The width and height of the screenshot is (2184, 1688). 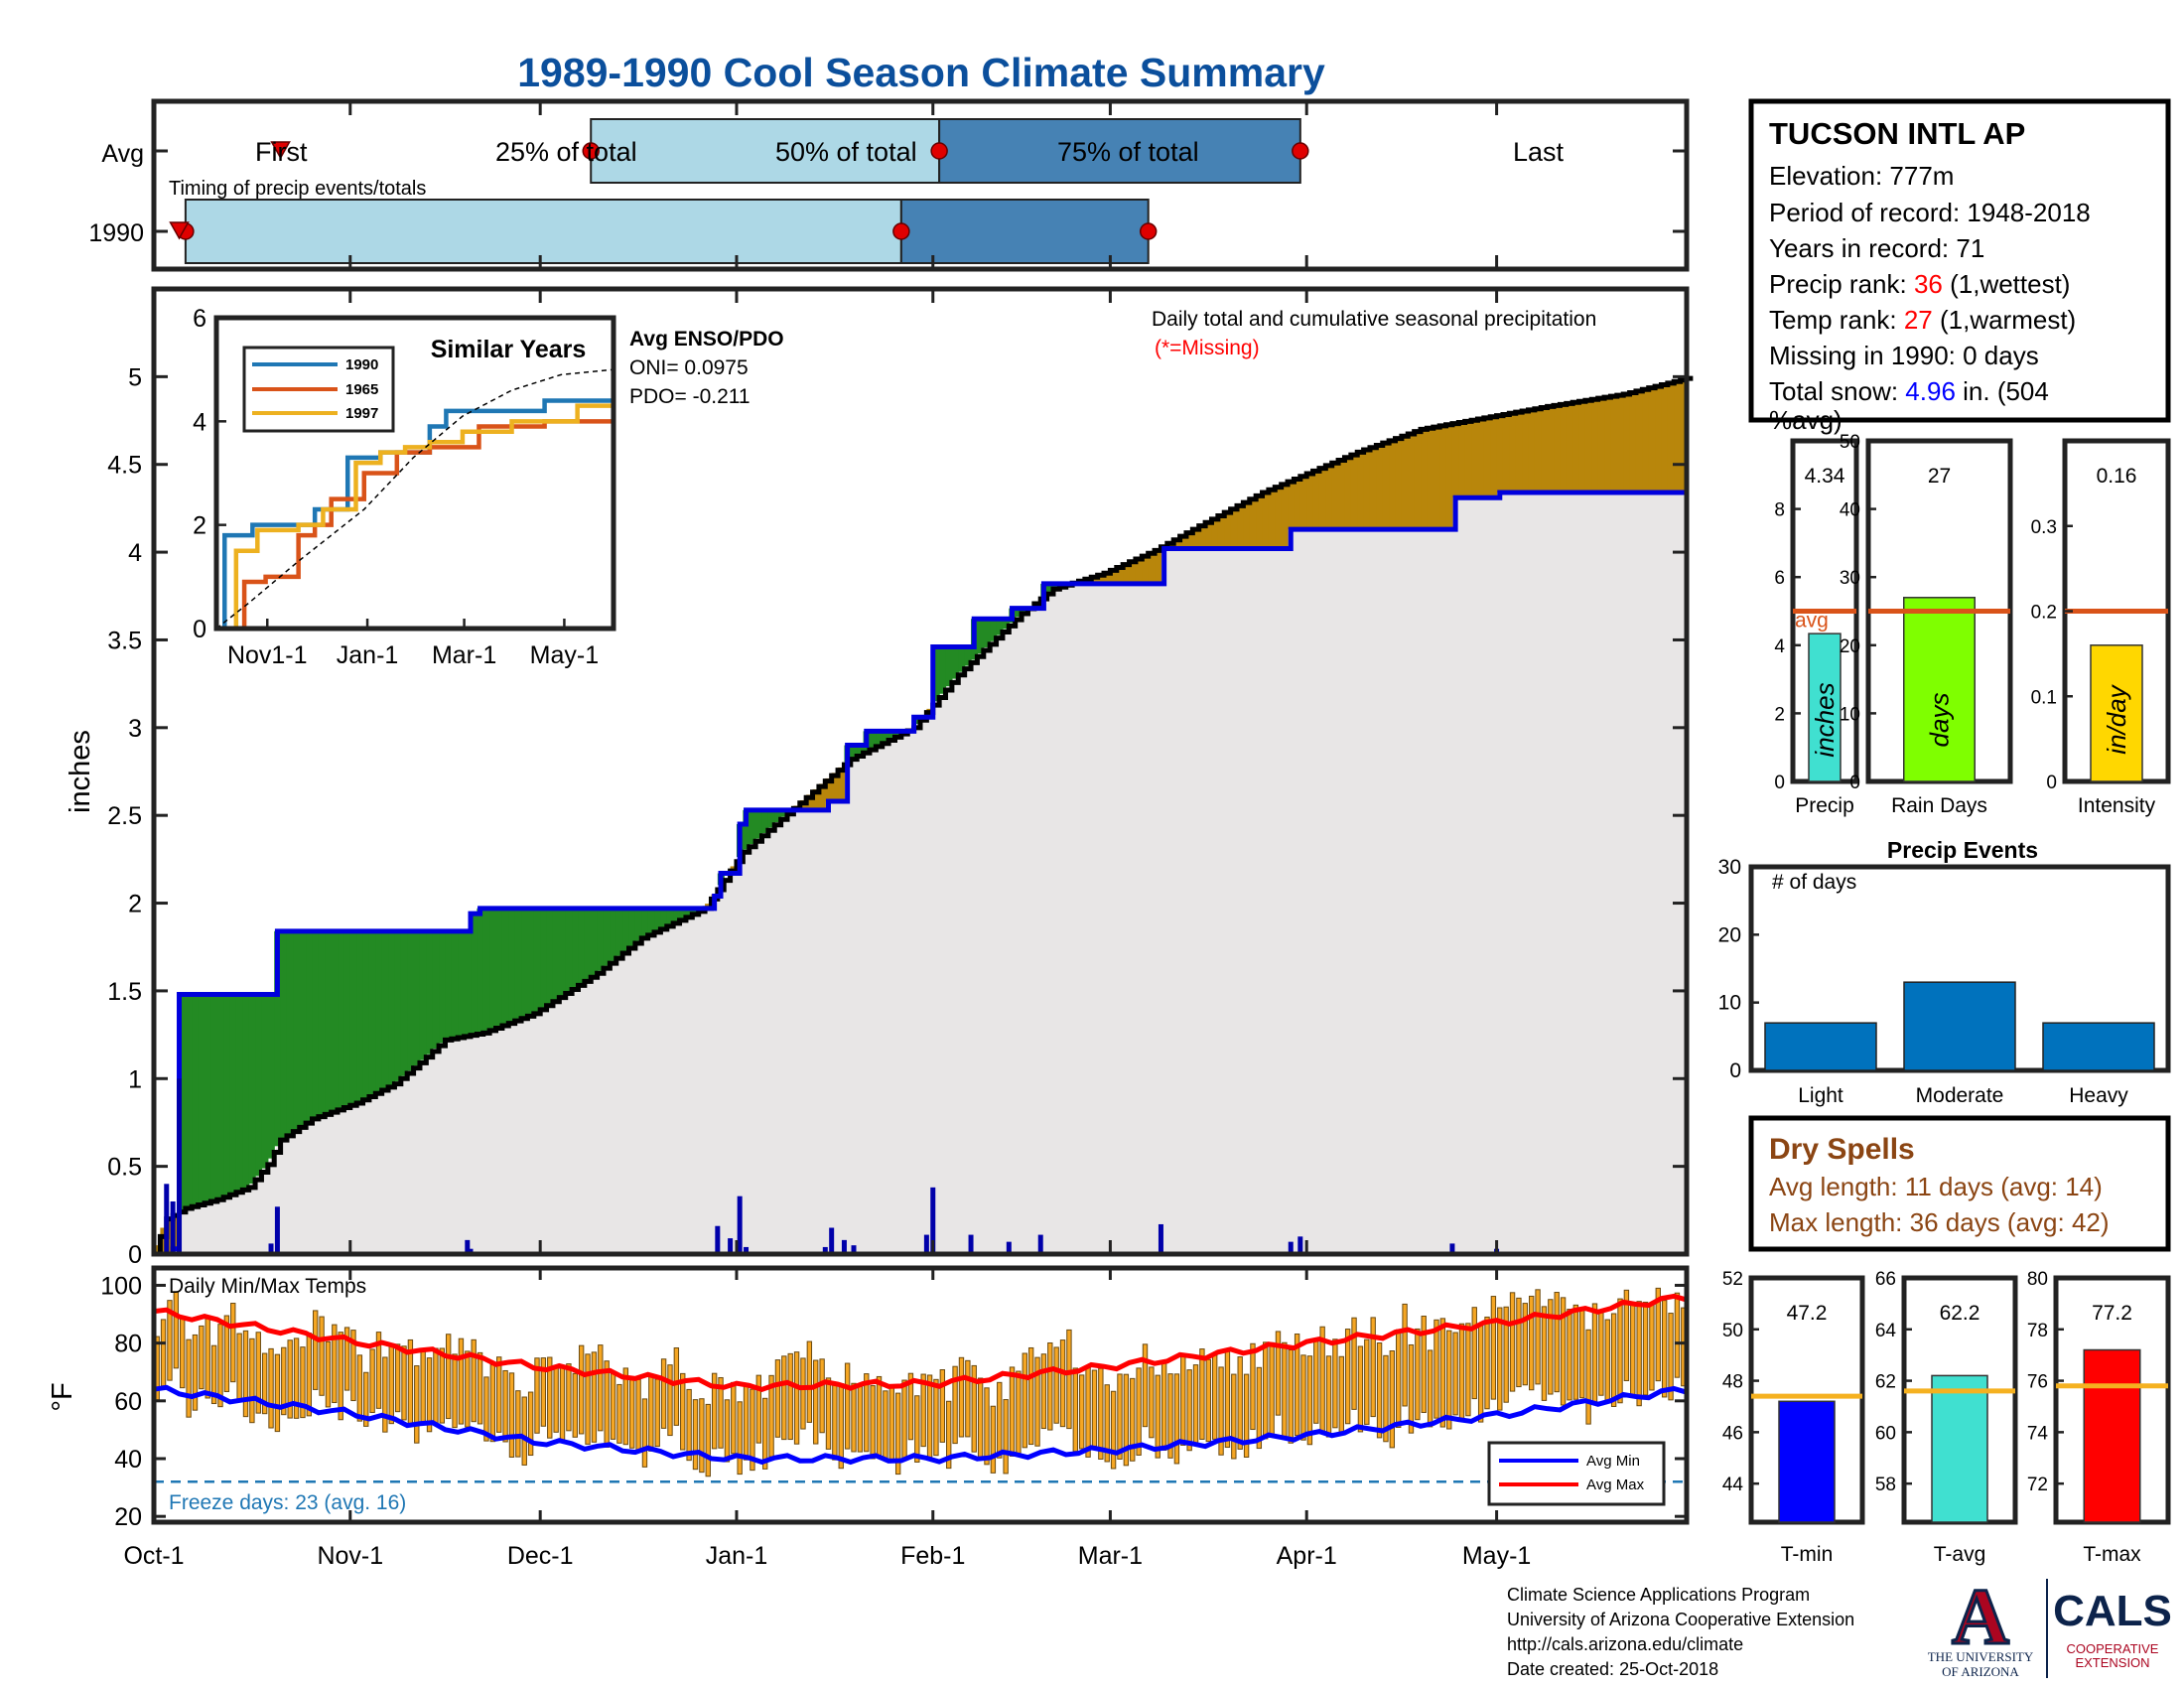 I want to click on summary-value-2: 0.16, so click(x=2117, y=476).